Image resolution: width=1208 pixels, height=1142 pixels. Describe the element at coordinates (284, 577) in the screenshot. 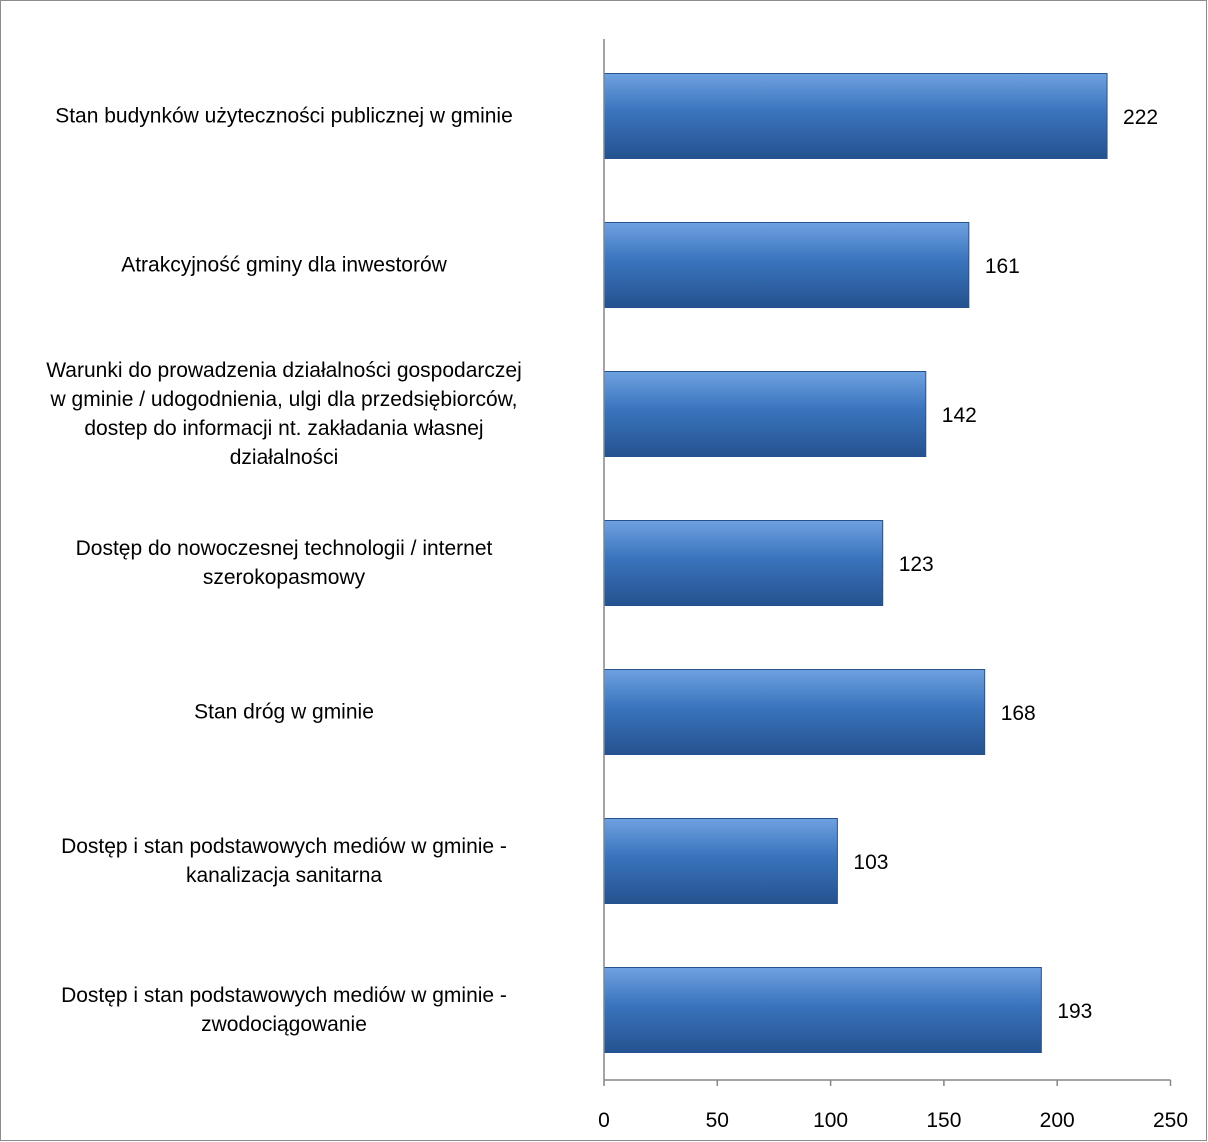

I see `category-label-line: szerokopasmowy` at that location.